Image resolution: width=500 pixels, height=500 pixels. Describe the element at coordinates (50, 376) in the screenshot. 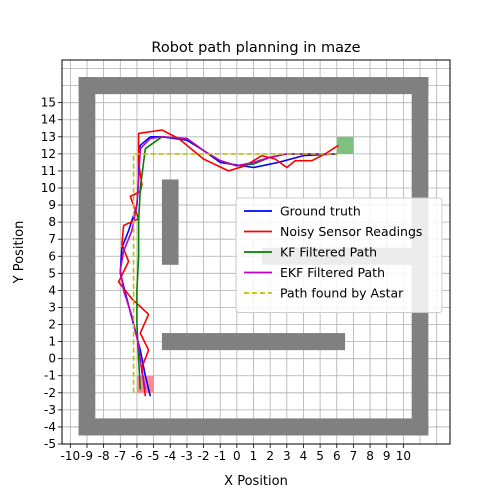

I see `y-tick-label: -1` at that location.